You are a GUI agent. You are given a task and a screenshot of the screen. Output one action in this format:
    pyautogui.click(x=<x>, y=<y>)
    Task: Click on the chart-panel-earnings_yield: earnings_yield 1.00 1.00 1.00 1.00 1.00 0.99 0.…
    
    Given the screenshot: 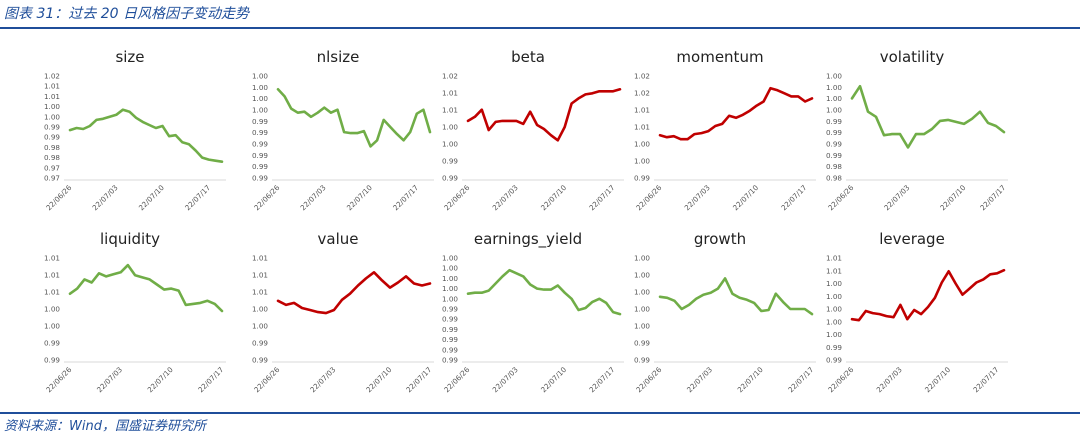 What is the action you would take?
    pyautogui.click(x=528, y=318)
    